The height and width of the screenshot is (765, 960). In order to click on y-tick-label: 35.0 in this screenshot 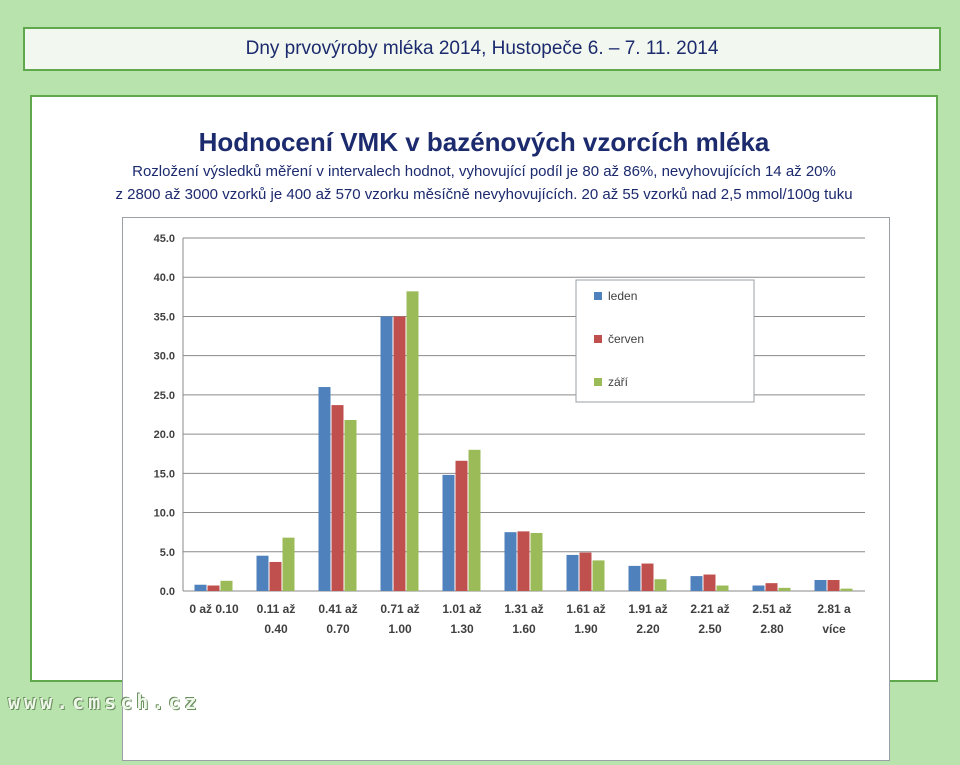, I will do `click(164, 317)`.